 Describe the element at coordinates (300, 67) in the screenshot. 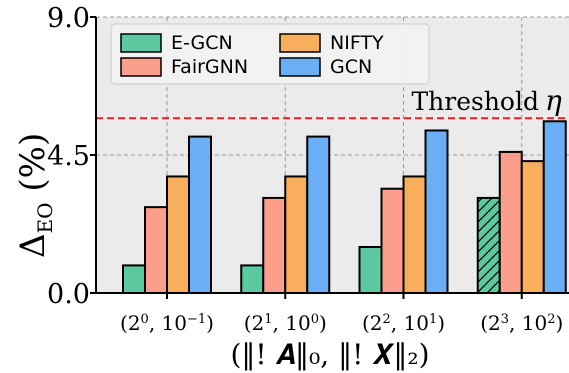

I see `legend-swatch-gcn` at that location.